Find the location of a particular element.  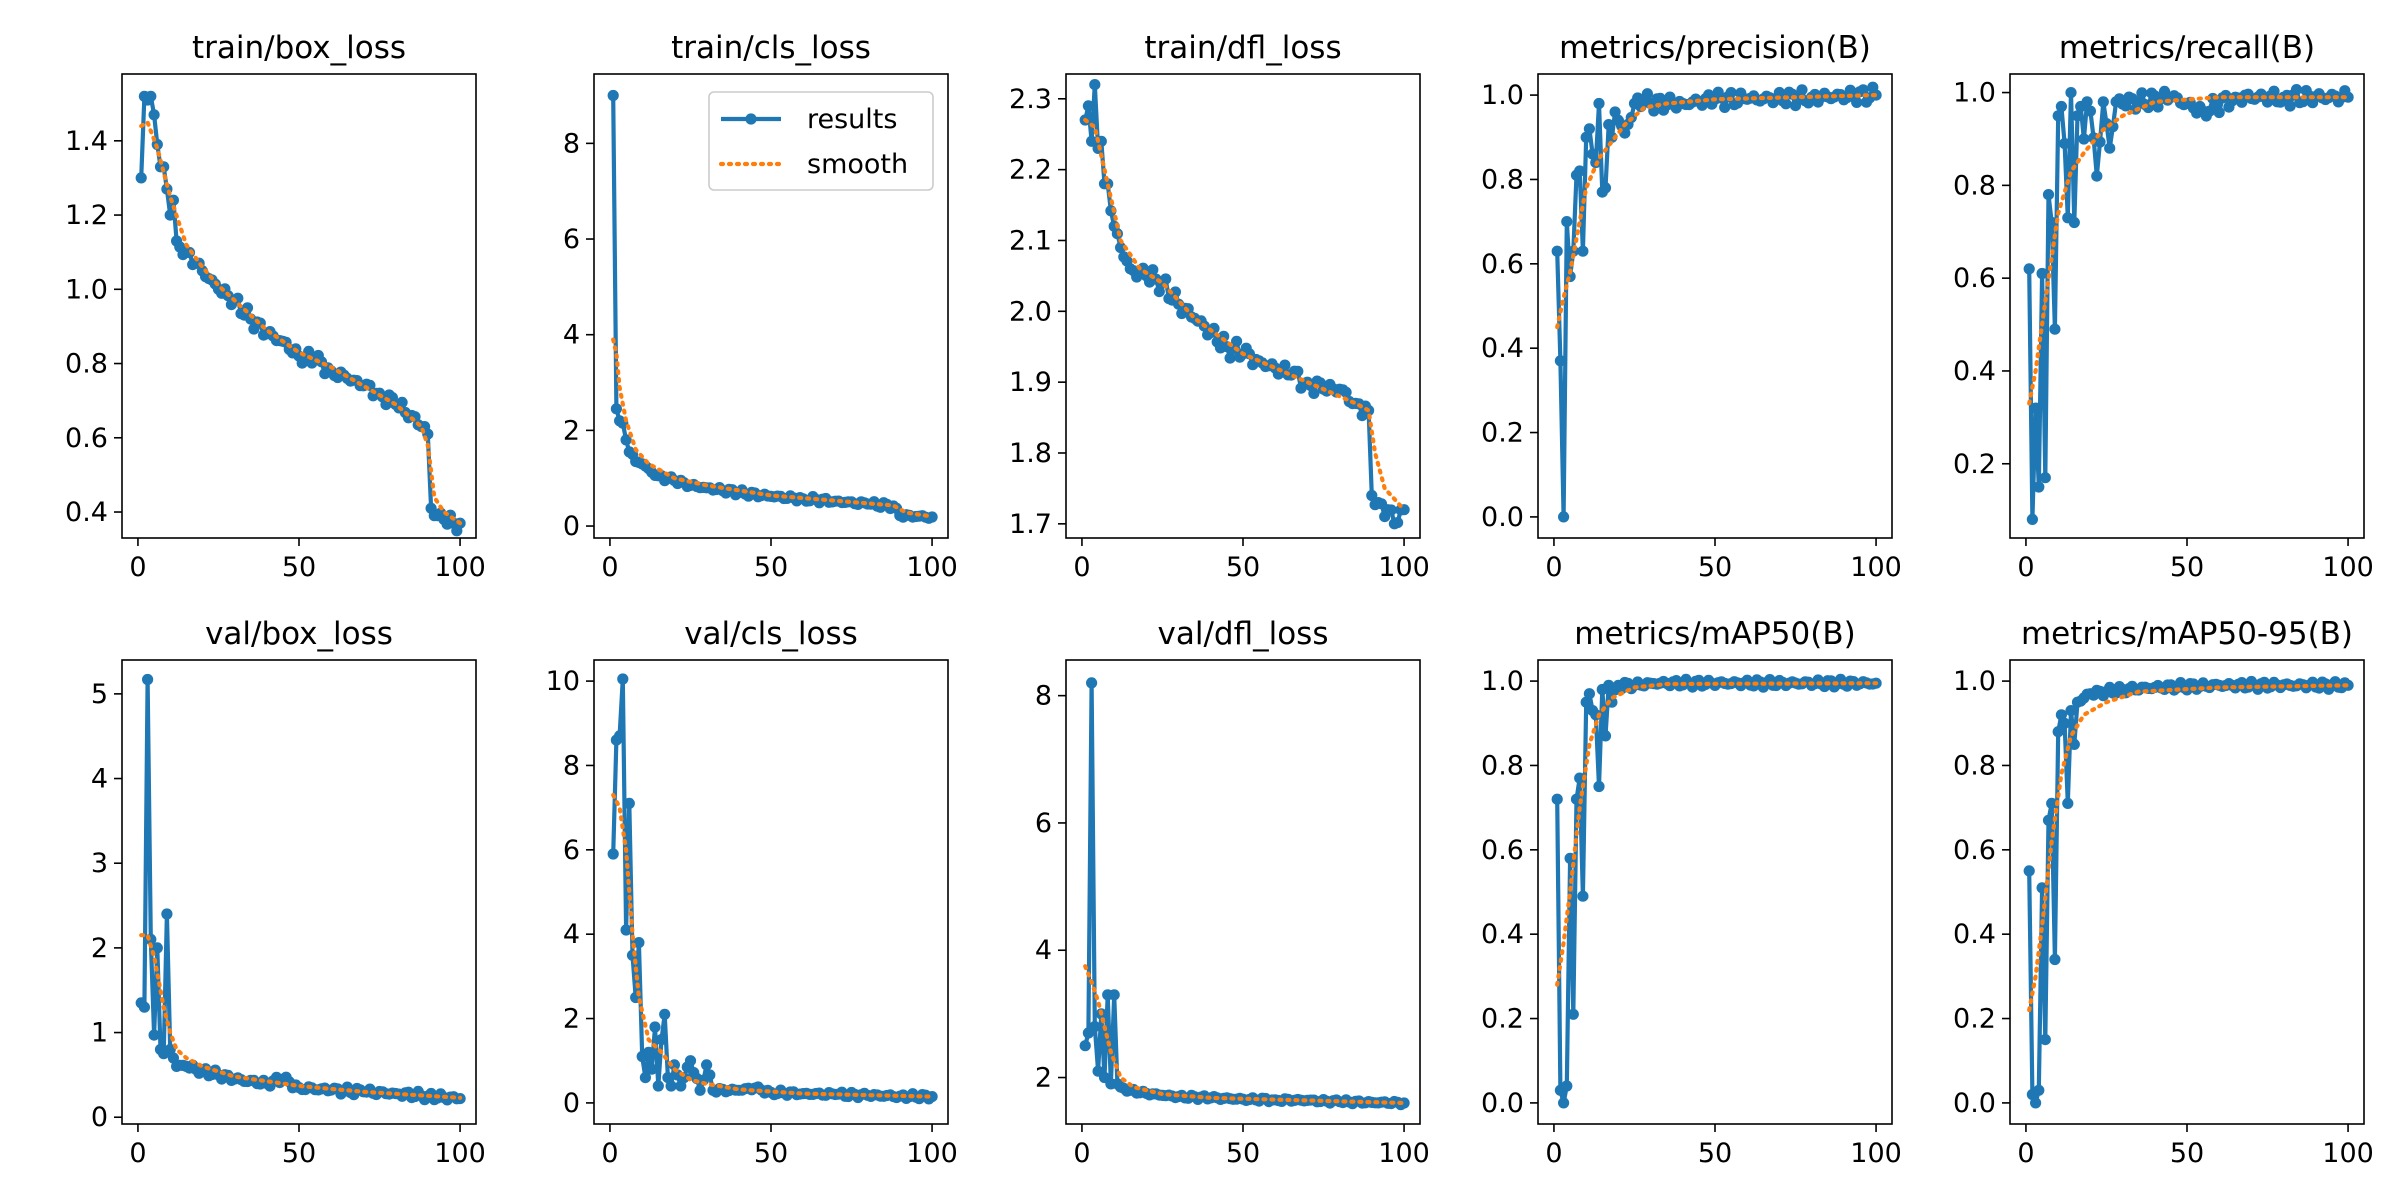

subplot-0: train/box_loss 0 50 100 0.4 0.6 0.8 1.0 1.2 1.4 is located at coordinates (275, 306).